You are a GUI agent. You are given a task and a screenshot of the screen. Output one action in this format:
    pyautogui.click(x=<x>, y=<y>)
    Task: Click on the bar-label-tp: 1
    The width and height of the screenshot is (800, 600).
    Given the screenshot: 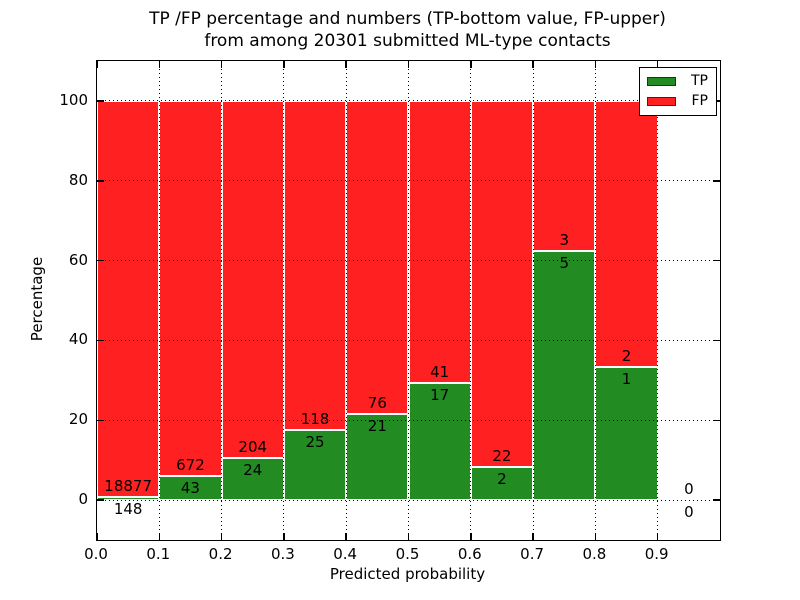 What is the action you would take?
    pyautogui.click(x=626, y=379)
    